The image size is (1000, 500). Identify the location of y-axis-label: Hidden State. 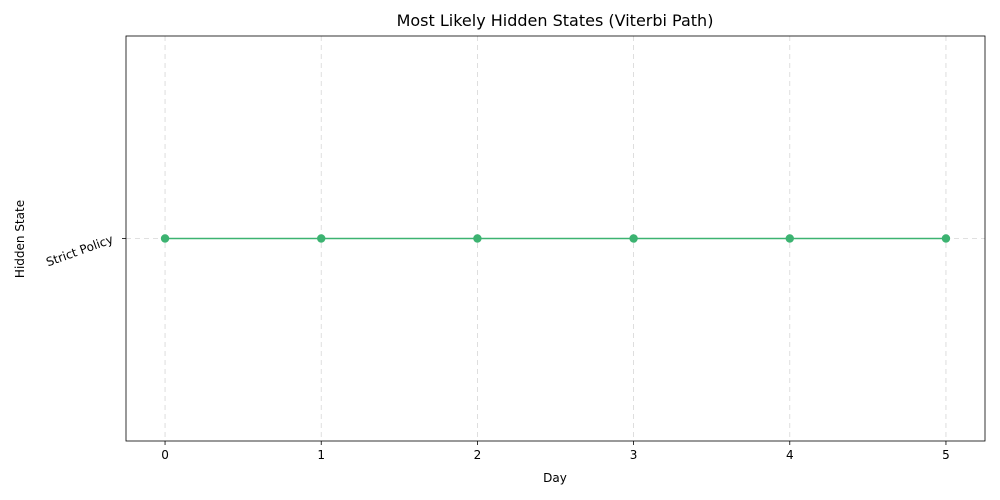
(20, 239).